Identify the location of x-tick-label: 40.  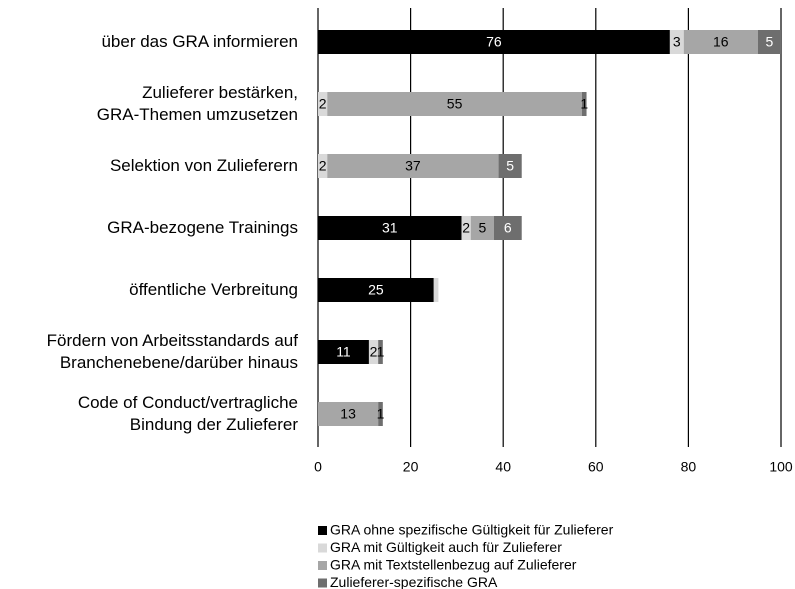
(503, 467).